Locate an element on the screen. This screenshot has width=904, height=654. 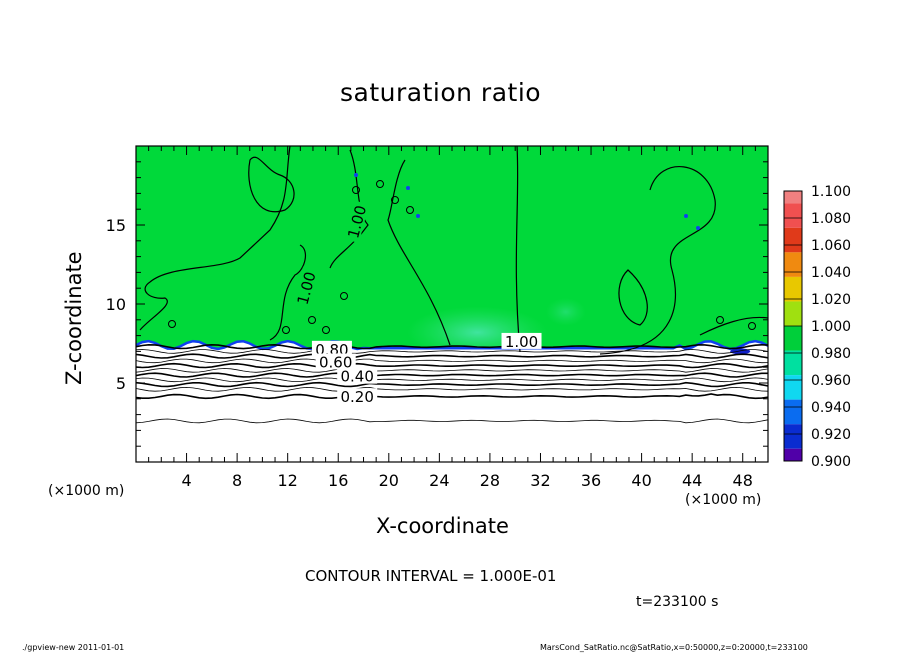
contour-label: 0.20 is located at coordinates (356, 397).